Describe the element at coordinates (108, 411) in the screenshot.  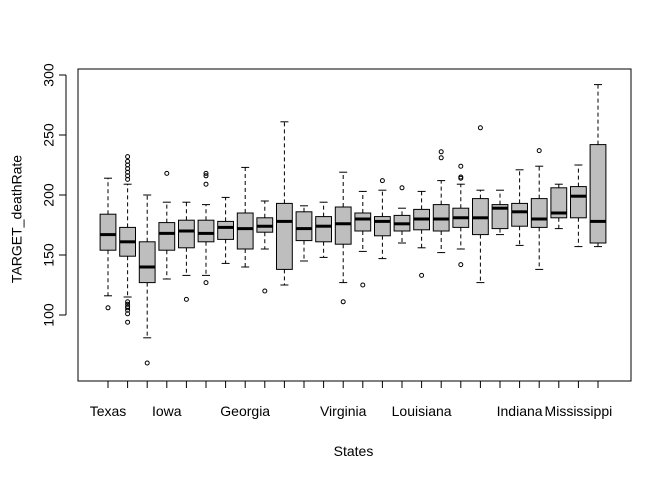
I see `x-tick-label: Texas` at that location.